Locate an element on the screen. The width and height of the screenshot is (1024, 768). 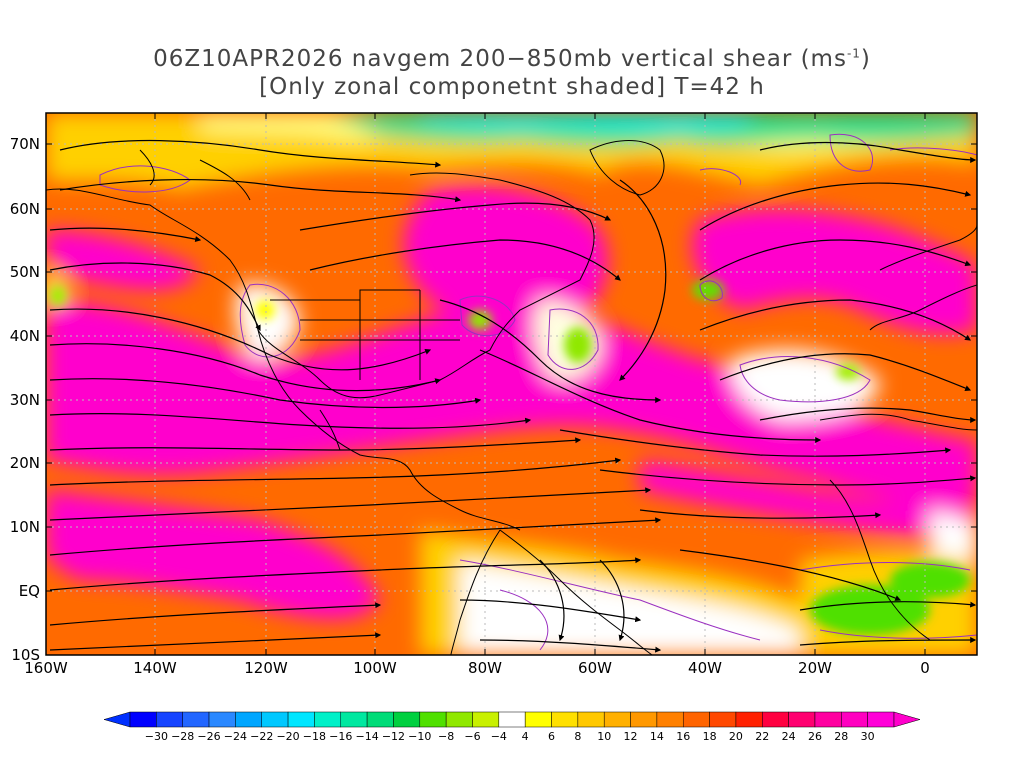
lat-label: 30N is located at coordinates (25, 400).